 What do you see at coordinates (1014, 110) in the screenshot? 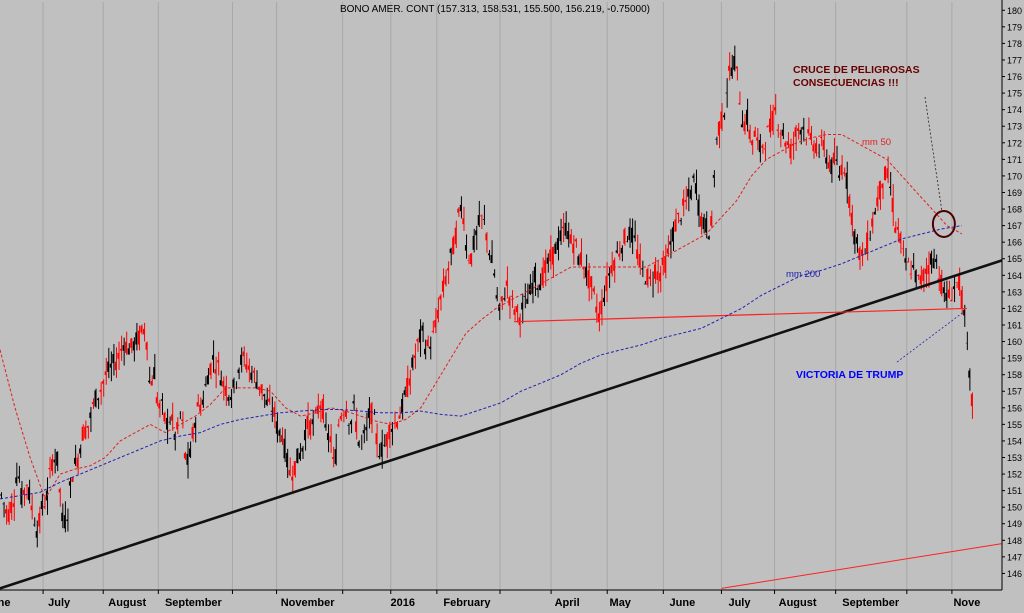
I see `y-tick-label: 174` at bounding box center [1014, 110].